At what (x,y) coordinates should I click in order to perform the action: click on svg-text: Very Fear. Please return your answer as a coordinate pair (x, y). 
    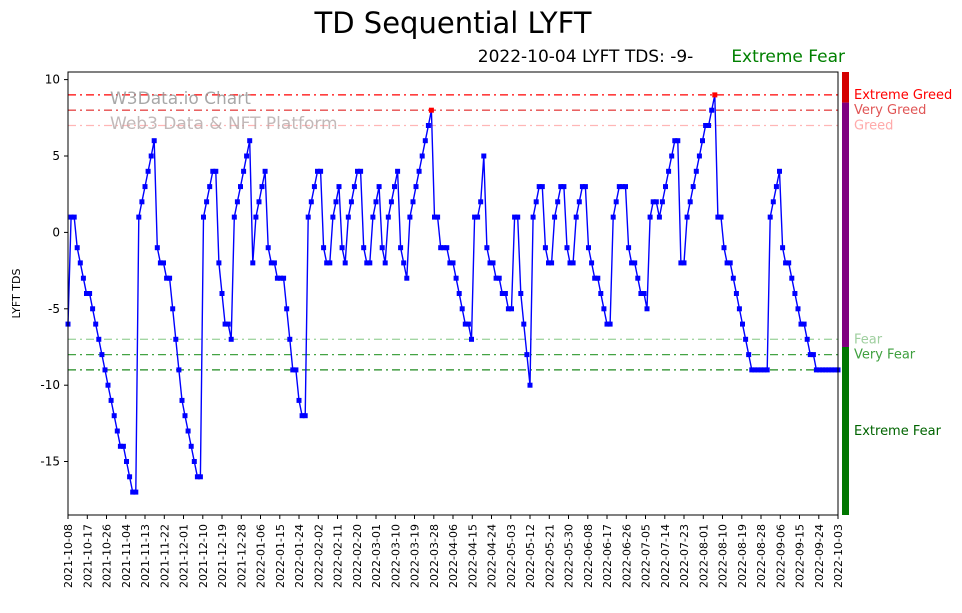
    Looking at the image, I should click on (885, 355).